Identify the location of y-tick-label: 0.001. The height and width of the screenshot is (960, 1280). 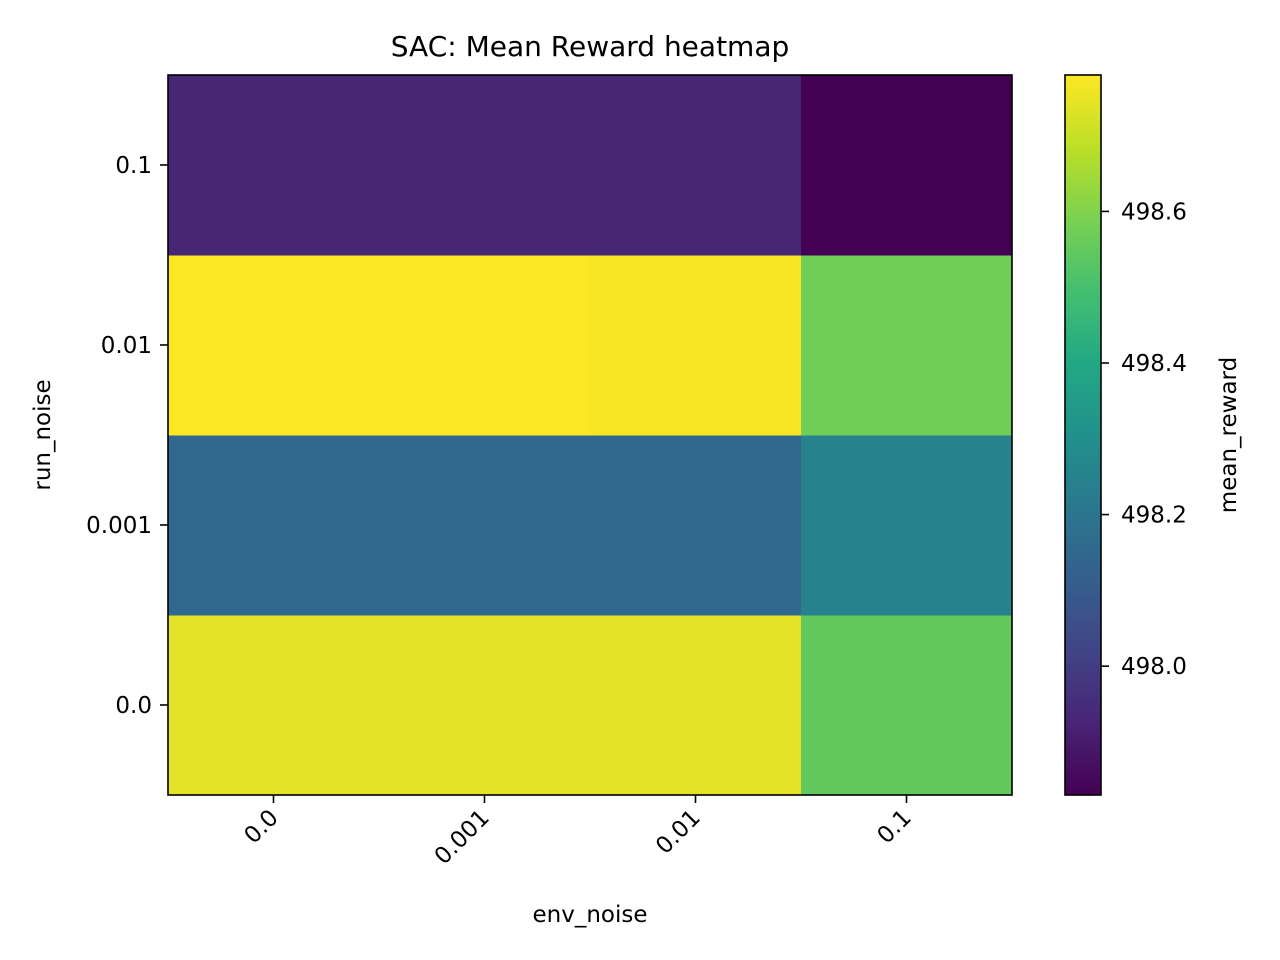
(119, 526).